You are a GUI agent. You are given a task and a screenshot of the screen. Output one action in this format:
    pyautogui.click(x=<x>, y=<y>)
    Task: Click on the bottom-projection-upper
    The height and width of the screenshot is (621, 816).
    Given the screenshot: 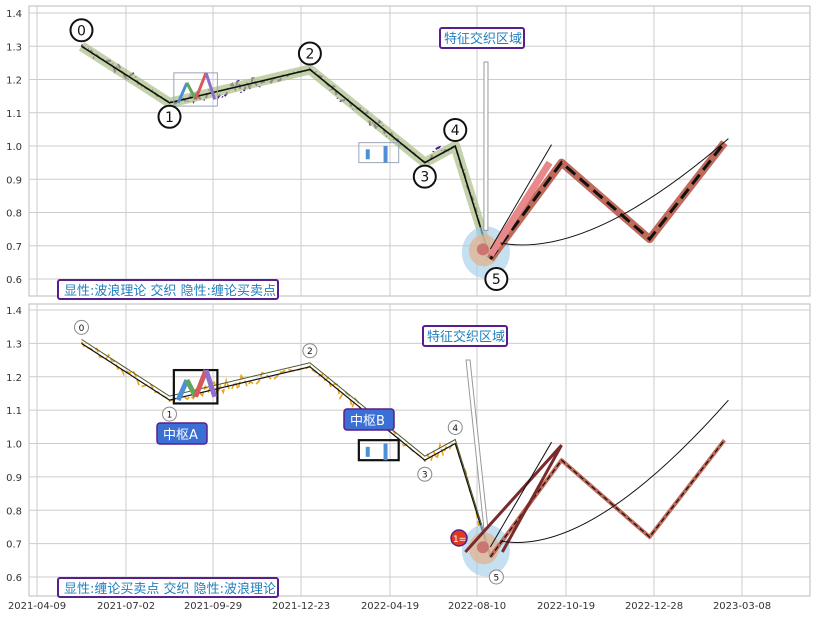 What is the action you would take?
    pyautogui.click(x=513, y=498)
    